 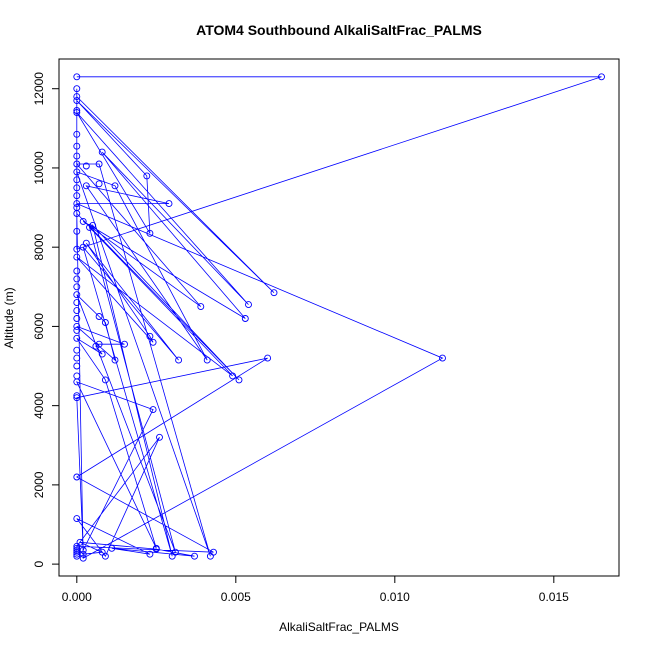 What do you see at coordinates (39, 247) in the screenshot?
I see `y-tick-label: 8000` at bounding box center [39, 247].